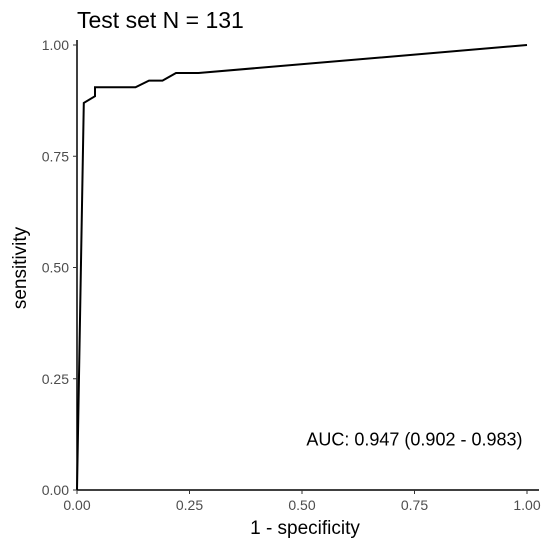 Image resolution: width=550 pixels, height=551 pixels. Describe the element at coordinates (55, 268) in the screenshot. I see `y-tick-label: 0.50` at that location.